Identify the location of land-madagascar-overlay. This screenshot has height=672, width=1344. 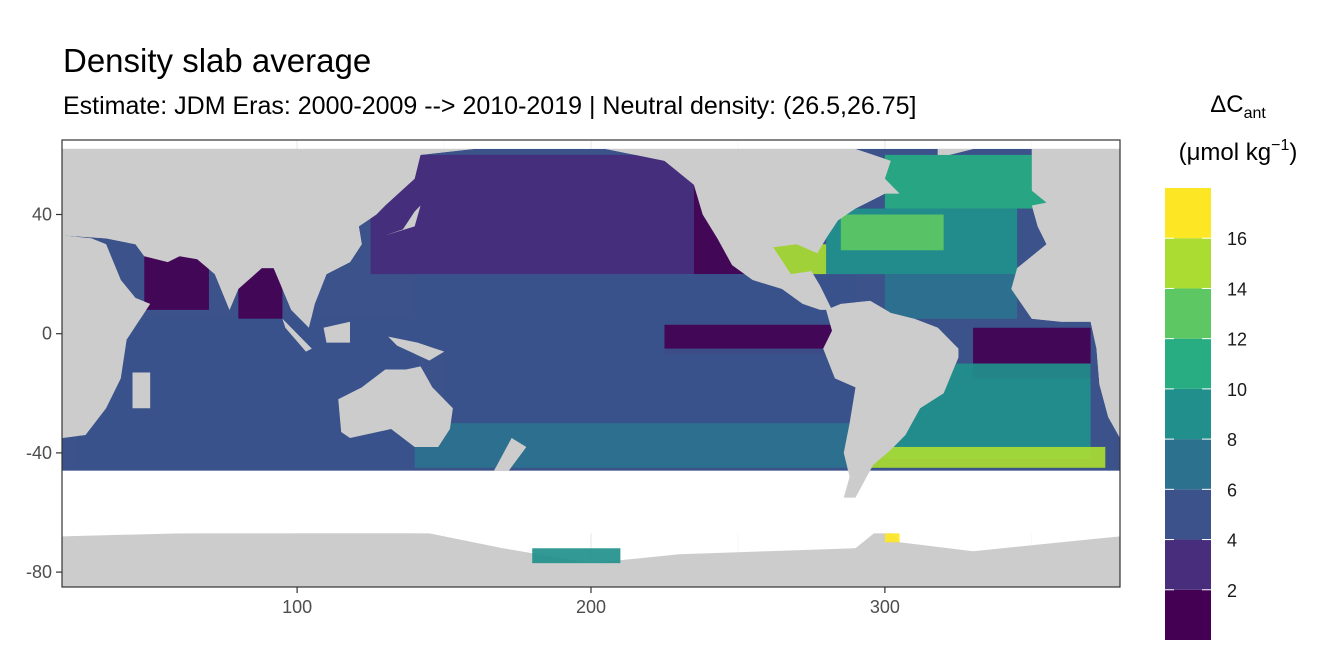
(141, 390).